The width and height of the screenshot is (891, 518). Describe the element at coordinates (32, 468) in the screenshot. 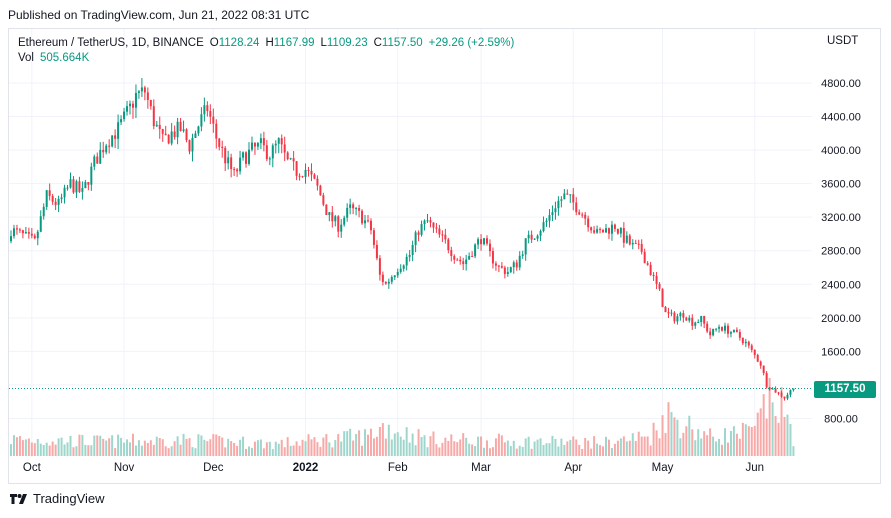

I see `time-tick-label: Oct` at that location.